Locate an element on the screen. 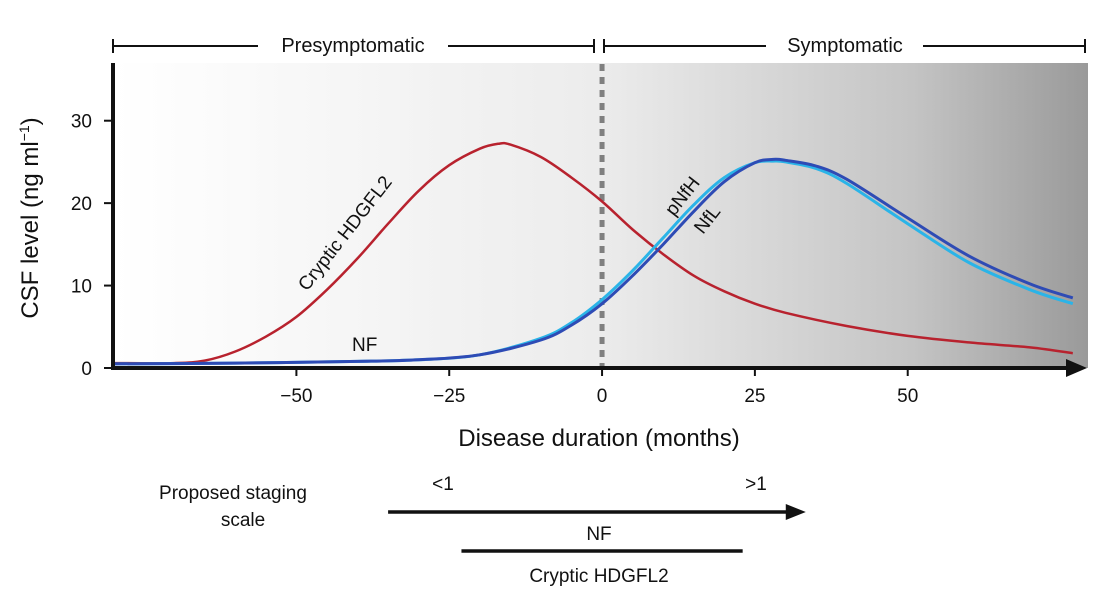 The width and height of the screenshot is (1100, 592). staging-arrowhead is located at coordinates (795, 512).